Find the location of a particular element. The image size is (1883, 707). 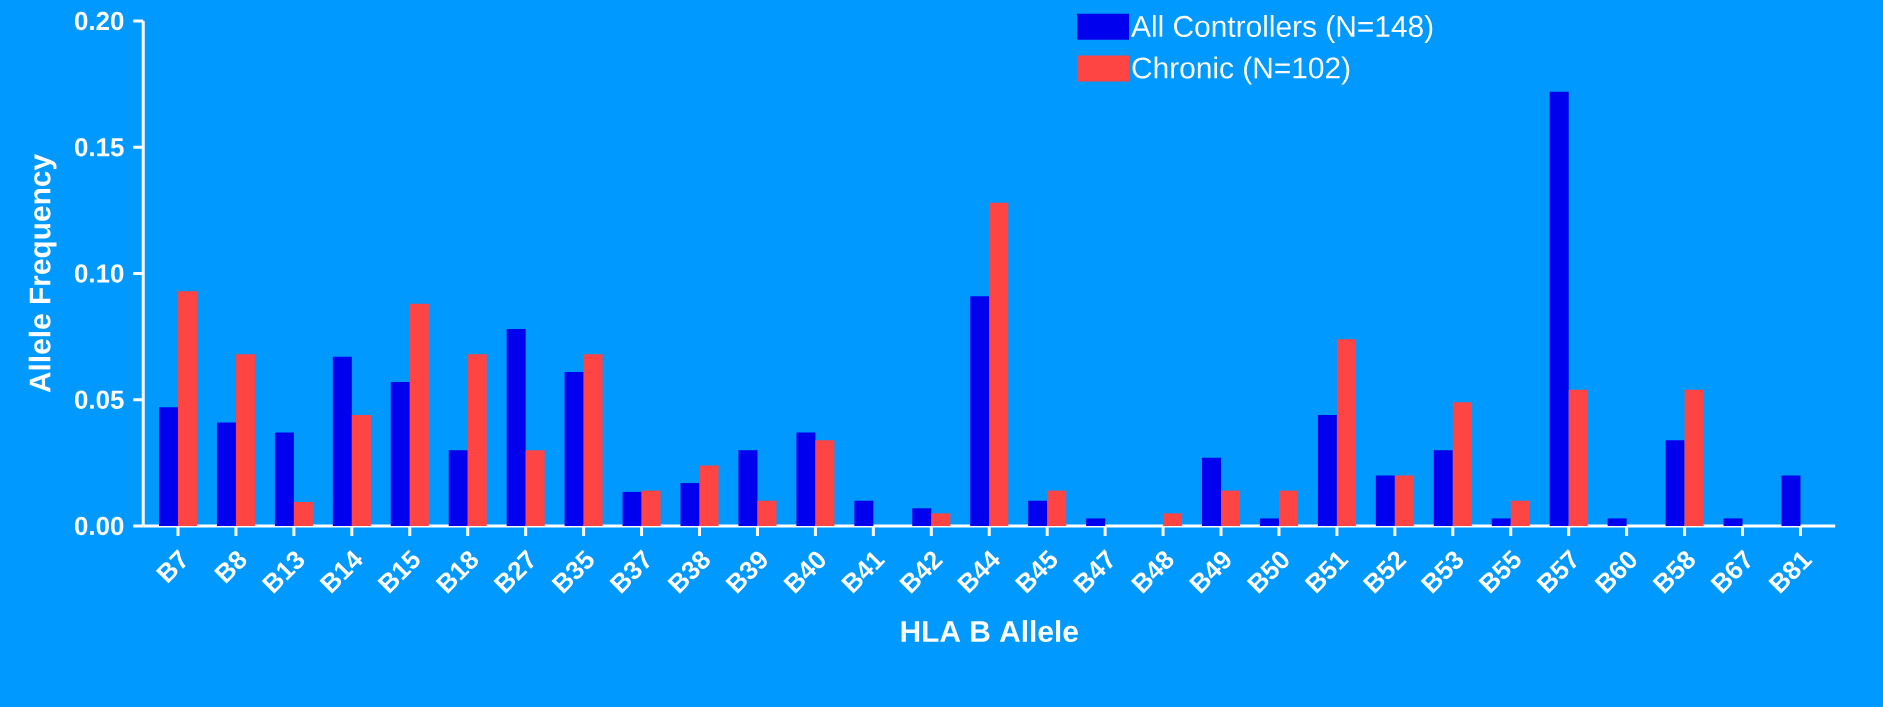

x-tick-label: B7 is located at coordinates (170, 566).